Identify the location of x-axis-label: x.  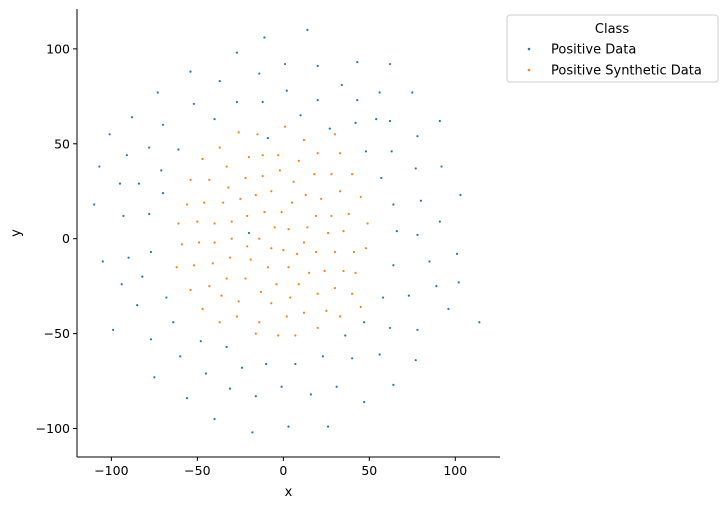
(289, 492).